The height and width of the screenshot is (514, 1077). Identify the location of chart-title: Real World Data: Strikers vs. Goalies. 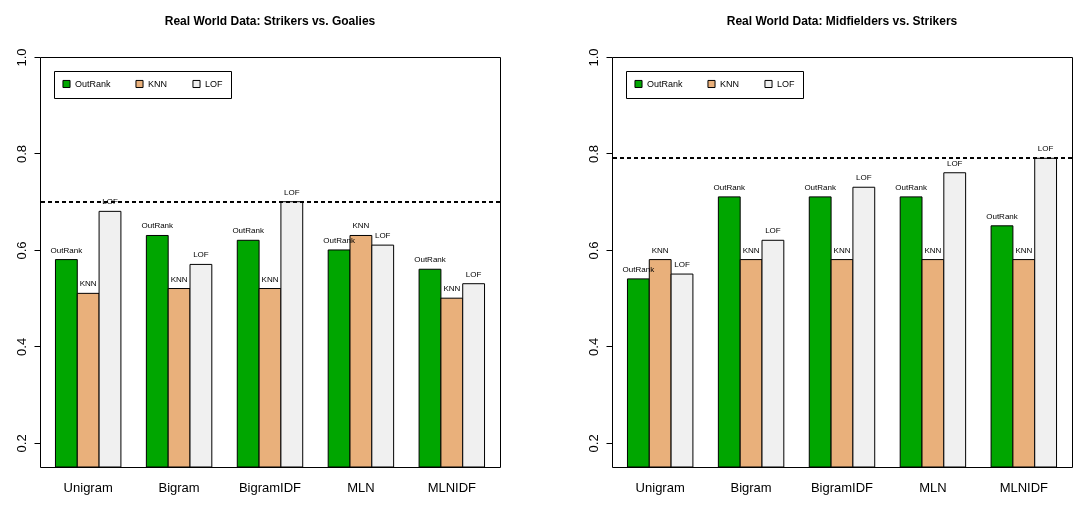
(270, 20).